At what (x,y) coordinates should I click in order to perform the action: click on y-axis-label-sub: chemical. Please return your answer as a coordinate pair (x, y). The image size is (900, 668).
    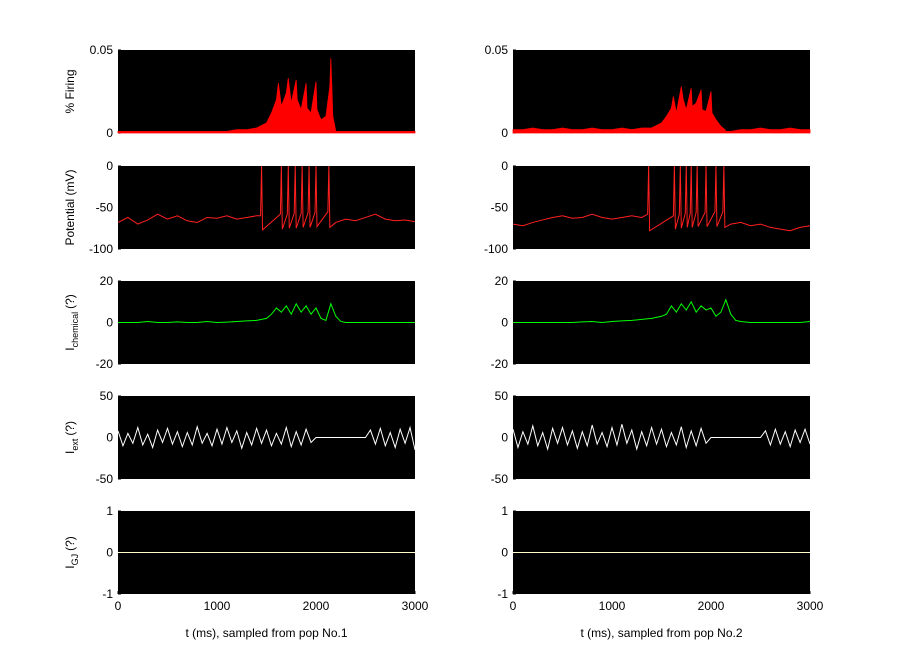
    Looking at the image, I should click on (75, 330).